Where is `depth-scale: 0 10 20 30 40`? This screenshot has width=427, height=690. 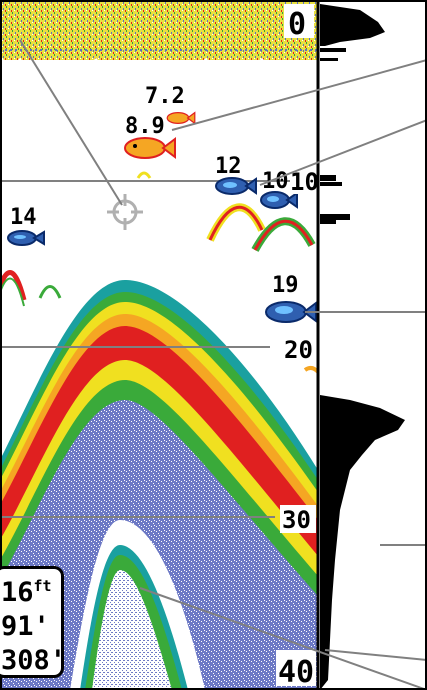 depth-scale: 0 10 20 30 40 is located at coordinates (297, 347).